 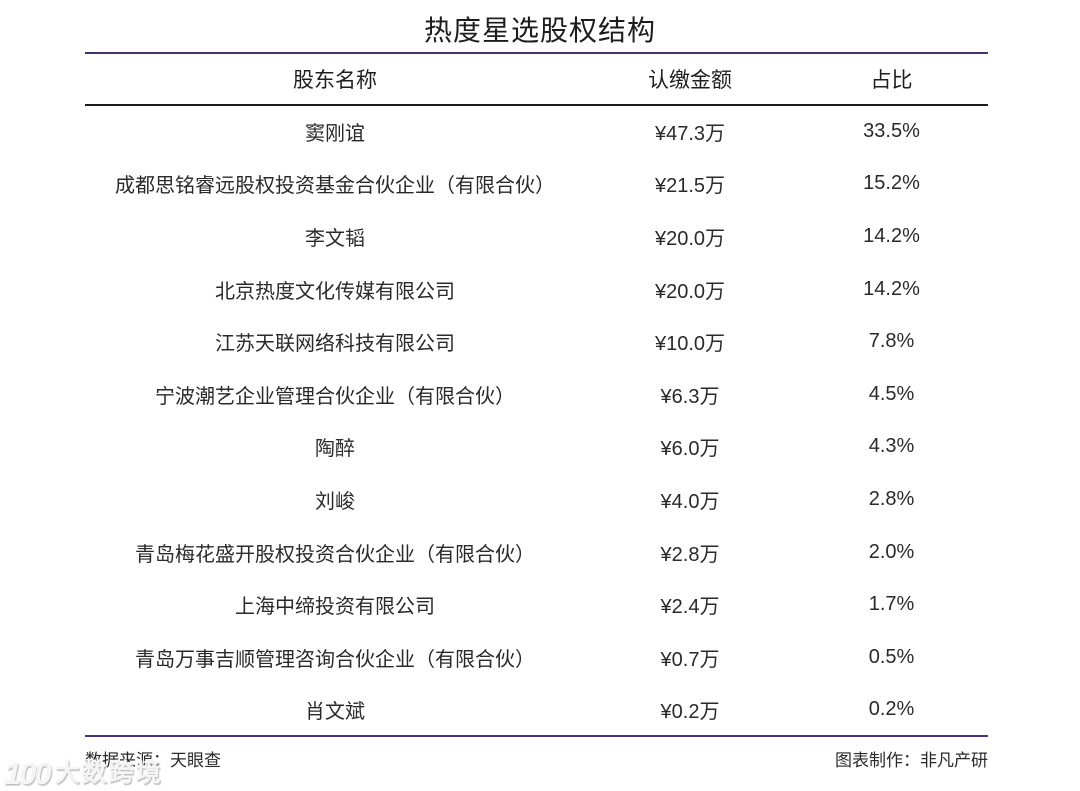 What do you see at coordinates (891, 183) in the screenshot?
I see `percent-cell: 15.2%` at bounding box center [891, 183].